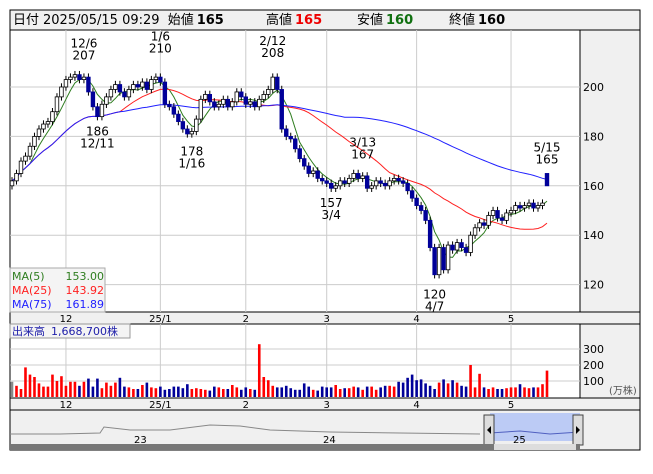 This screenshot has width=653, height=474. I want to click on y-tick-label: 160, so click(593, 186).